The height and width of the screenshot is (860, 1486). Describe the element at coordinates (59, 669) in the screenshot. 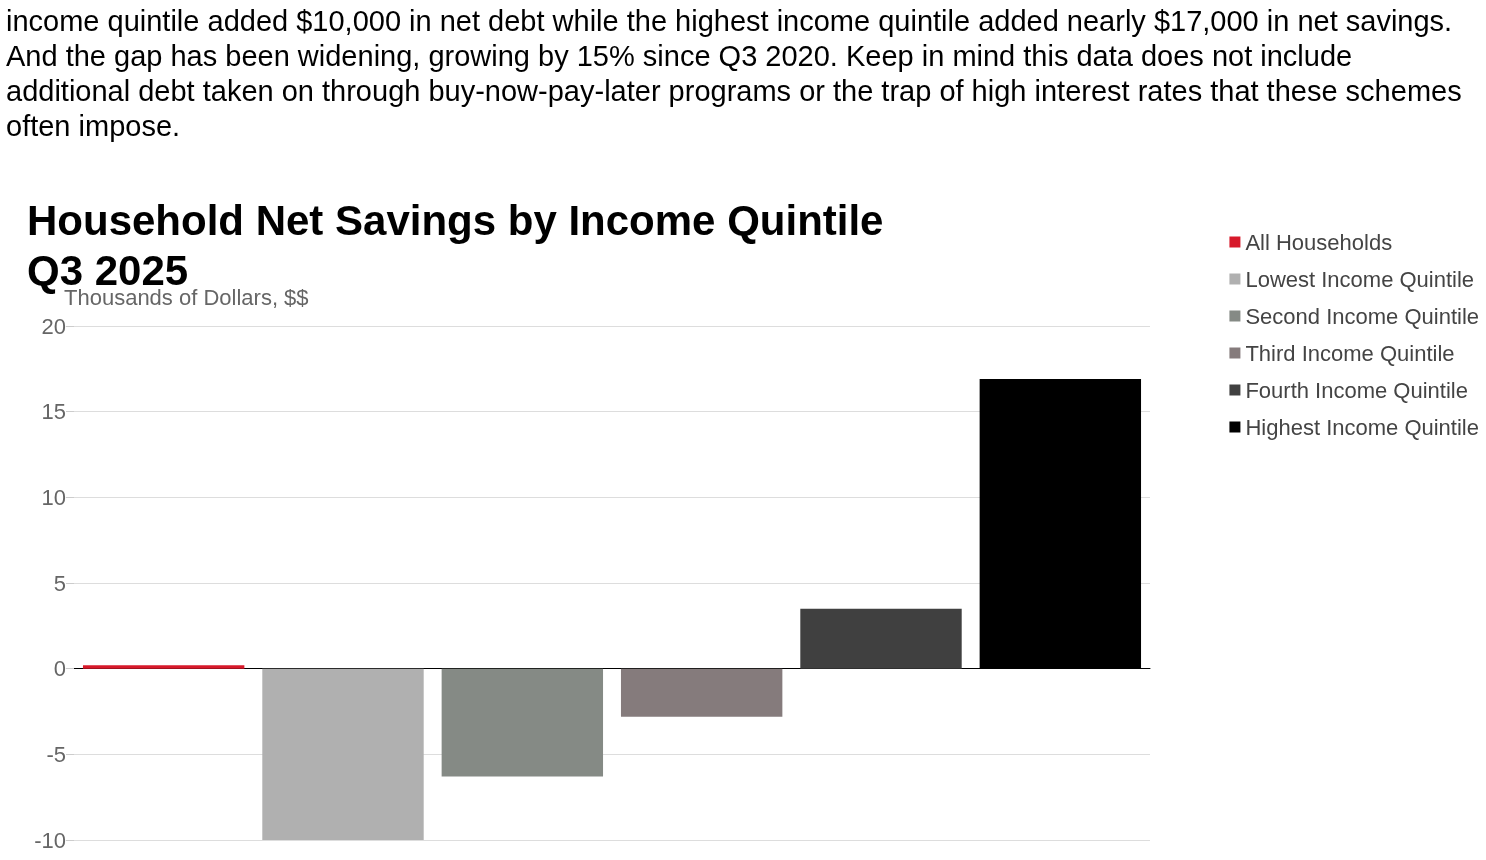

I see `y-tick-label: 0` at that location.